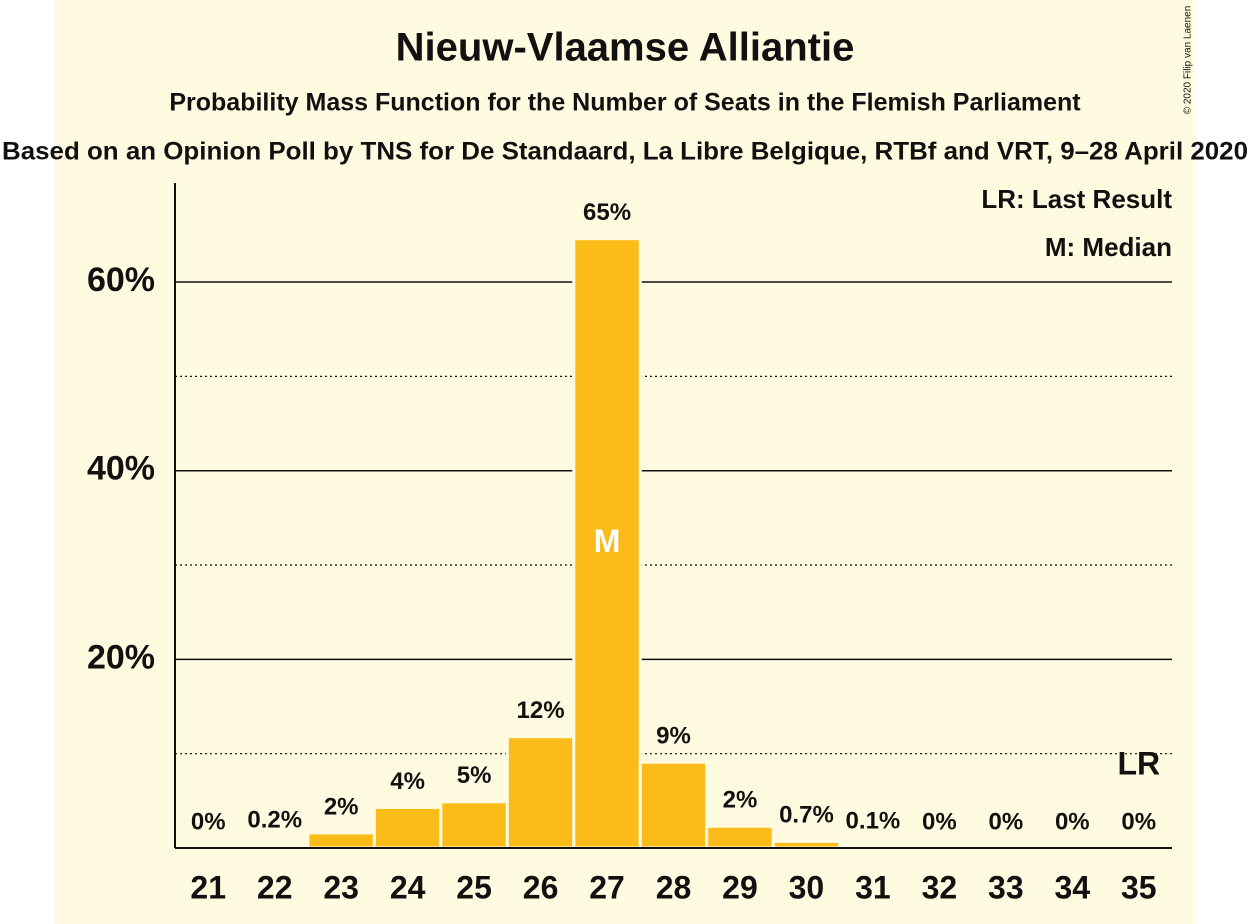 Image resolution: width=1250 pixels, height=924 pixels. I want to click on x-tick-label: 21, so click(208, 887).